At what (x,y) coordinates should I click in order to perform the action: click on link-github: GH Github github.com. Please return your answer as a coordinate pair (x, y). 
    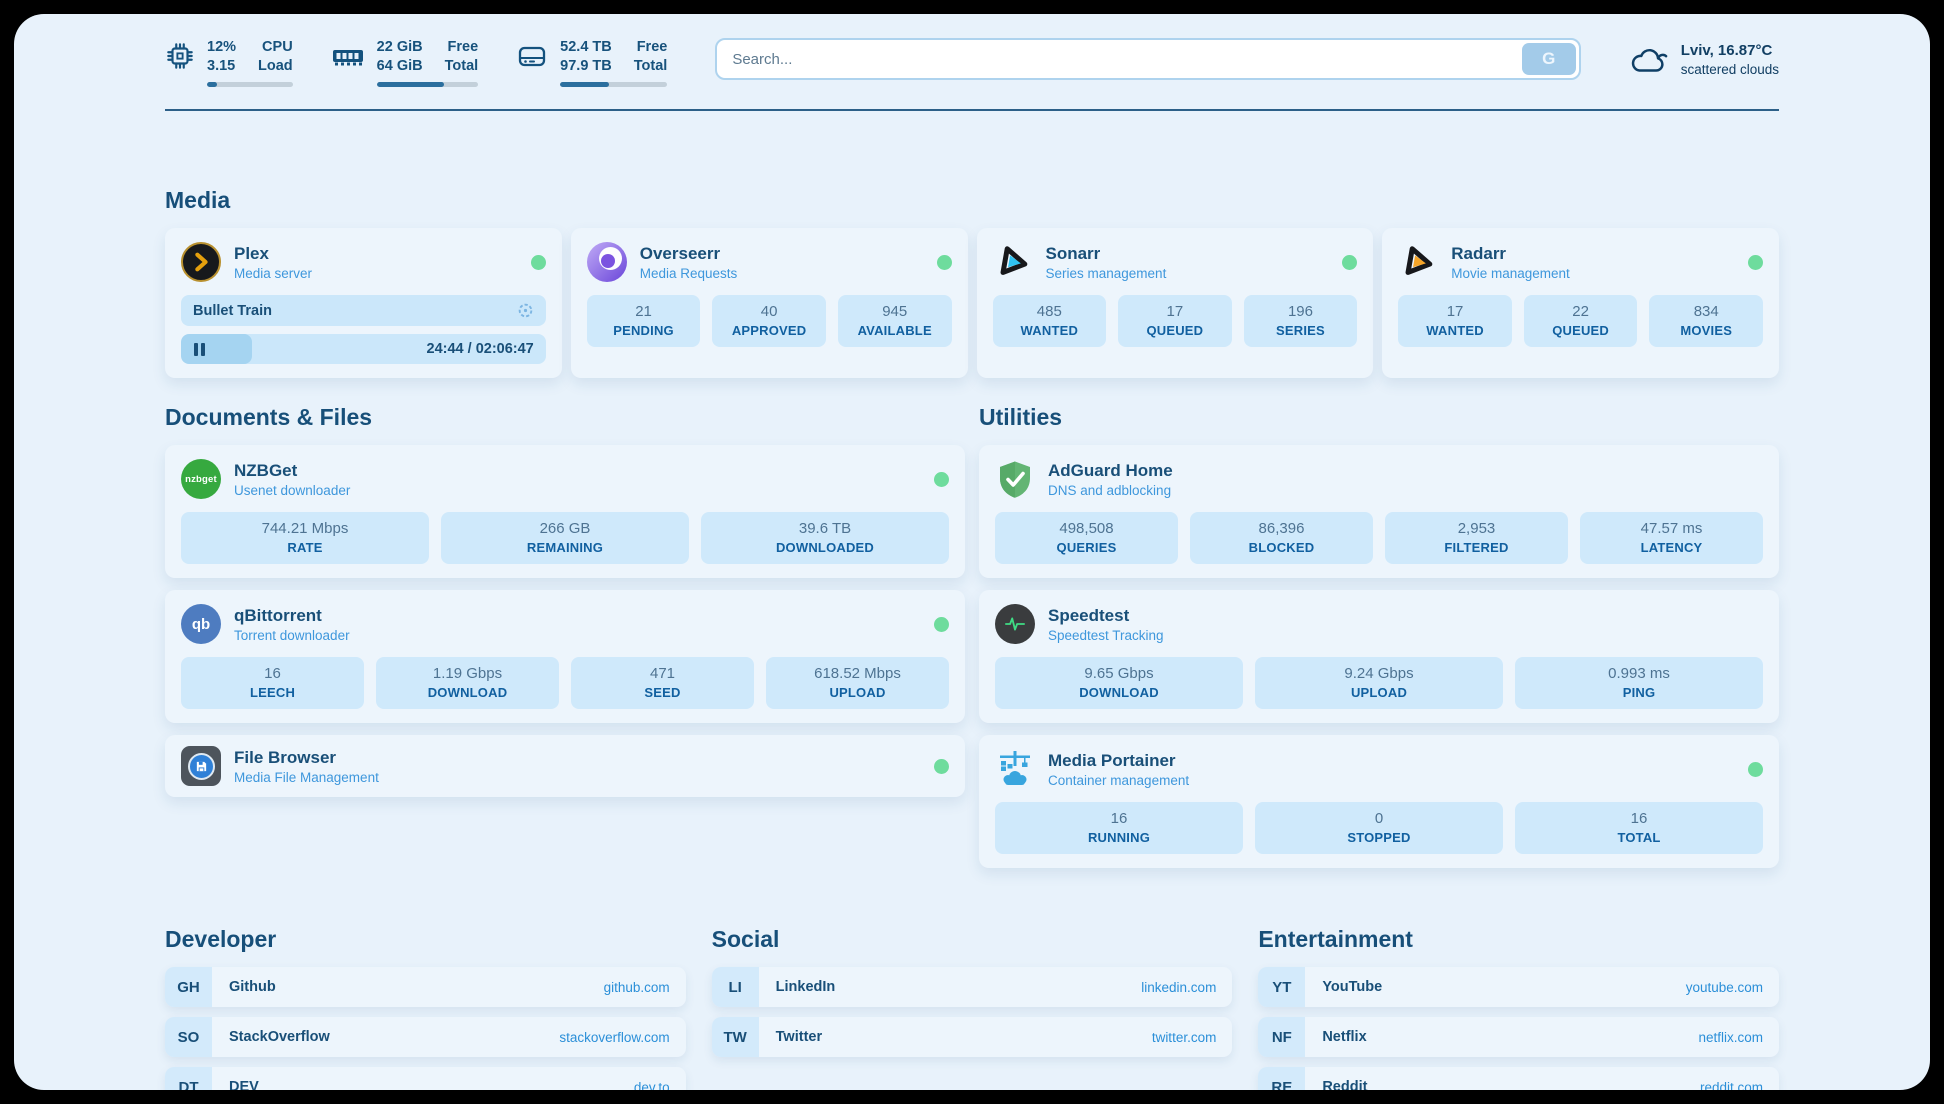
    Looking at the image, I should click on (425, 987).